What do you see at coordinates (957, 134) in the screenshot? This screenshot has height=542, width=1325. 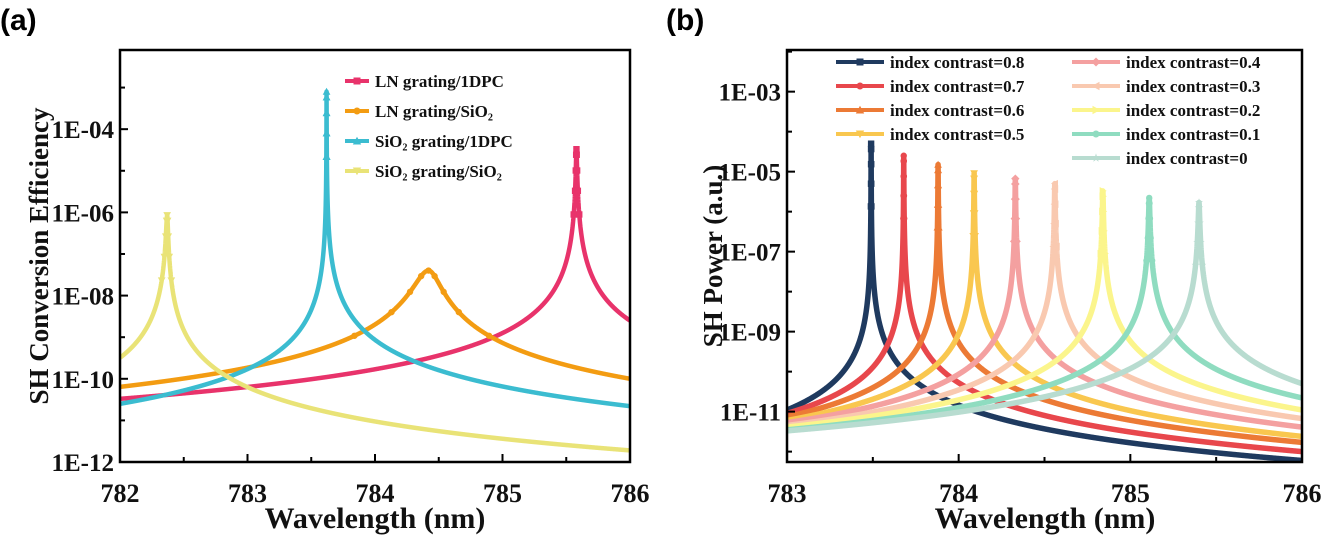 I see `legend-label: index contrast=0.5` at bounding box center [957, 134].